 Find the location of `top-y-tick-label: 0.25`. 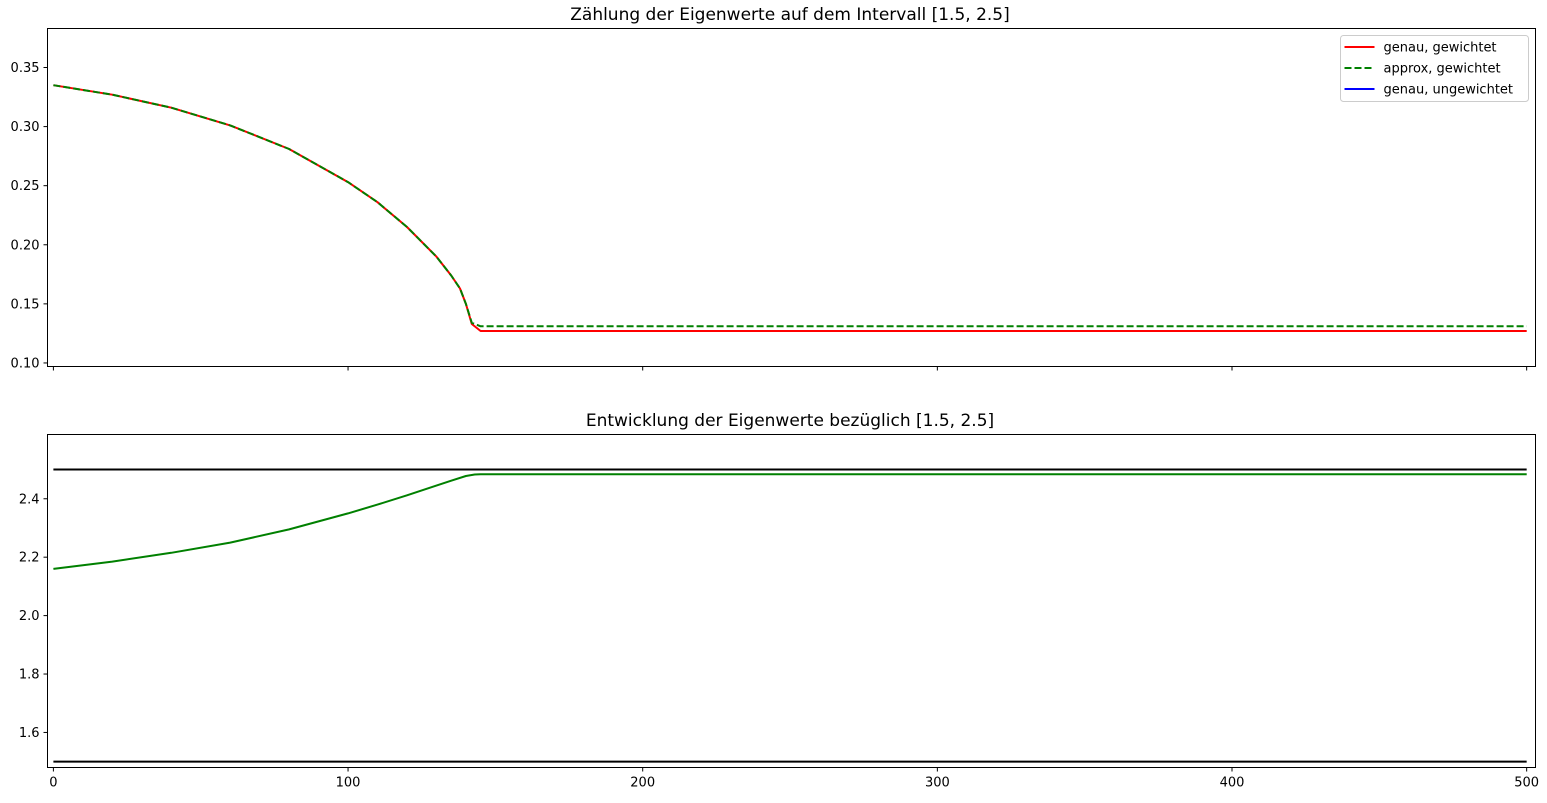

top-y-tick-label: 0.25 is located at coordinates (25, 186).